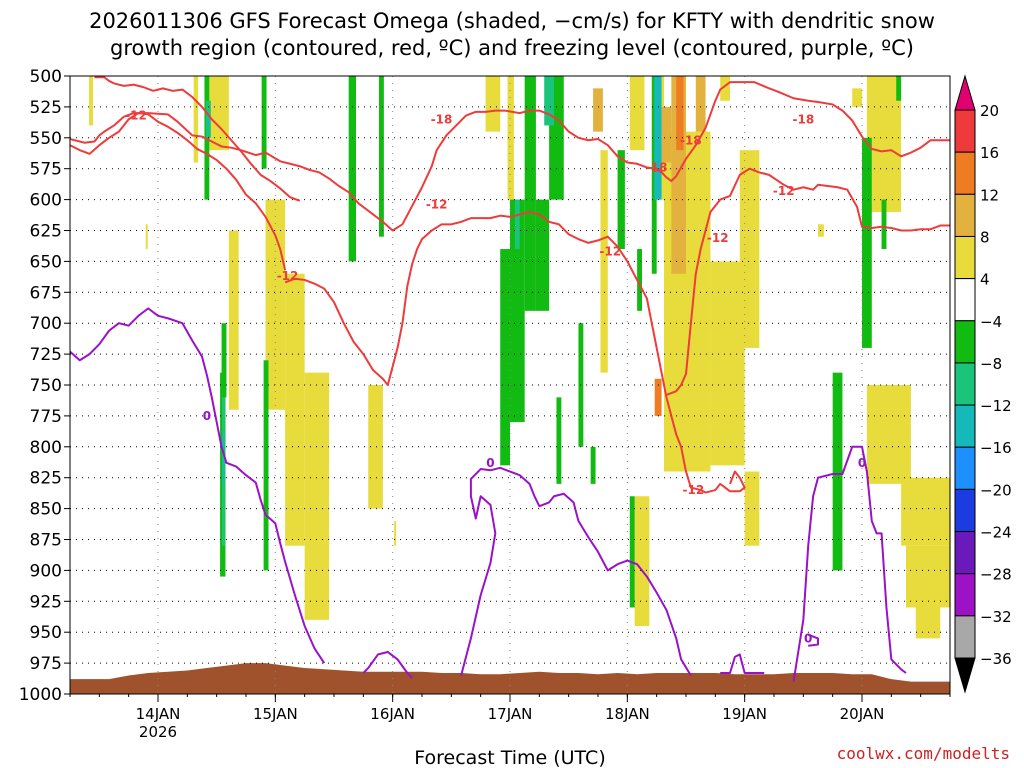 This screenshot has width=1024, height=768. Describe the element at coordinates (207, 416) in the screenshot. I see `contour-label-purple-11: 0` at that location.